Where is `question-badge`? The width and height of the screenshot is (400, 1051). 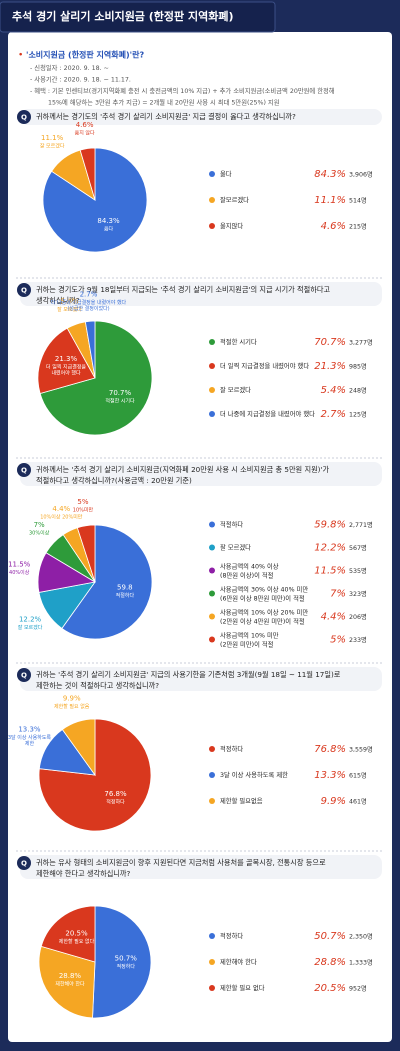
question-badge is located at coordinates (24, 470).